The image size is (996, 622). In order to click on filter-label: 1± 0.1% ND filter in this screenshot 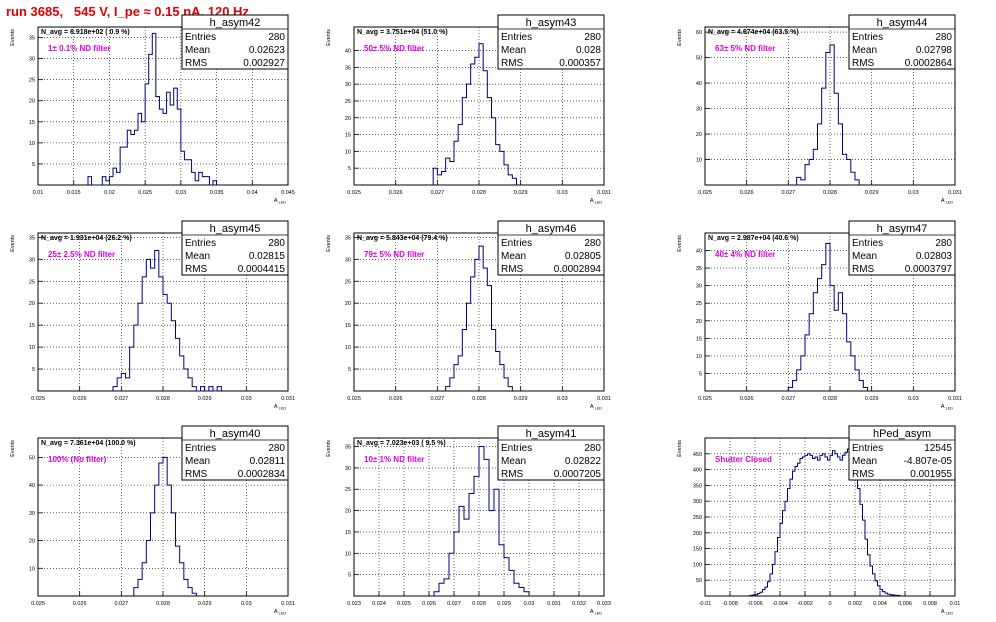, I will do `click(79, 48)`.